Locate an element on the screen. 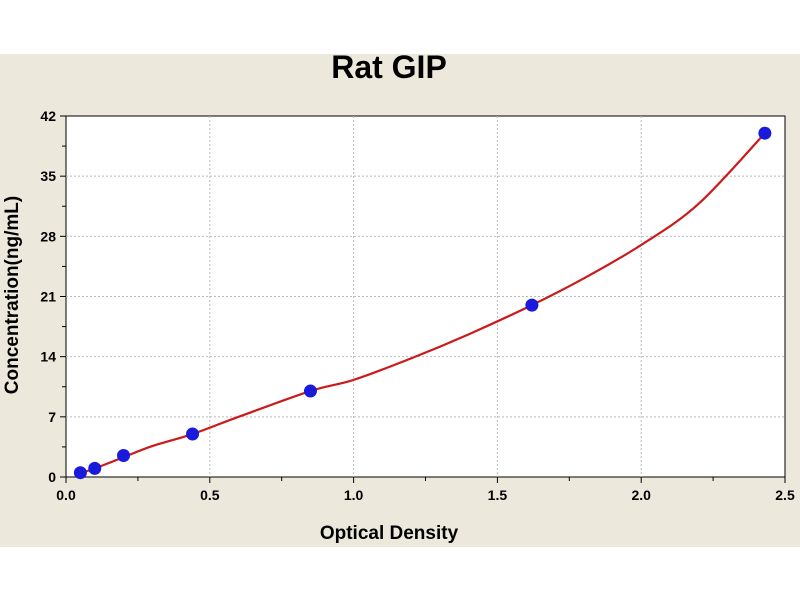 Image resolution: width=800 pixels, height=600 pixels. y-tick-label: 7 is located at coordinates (52, 417).